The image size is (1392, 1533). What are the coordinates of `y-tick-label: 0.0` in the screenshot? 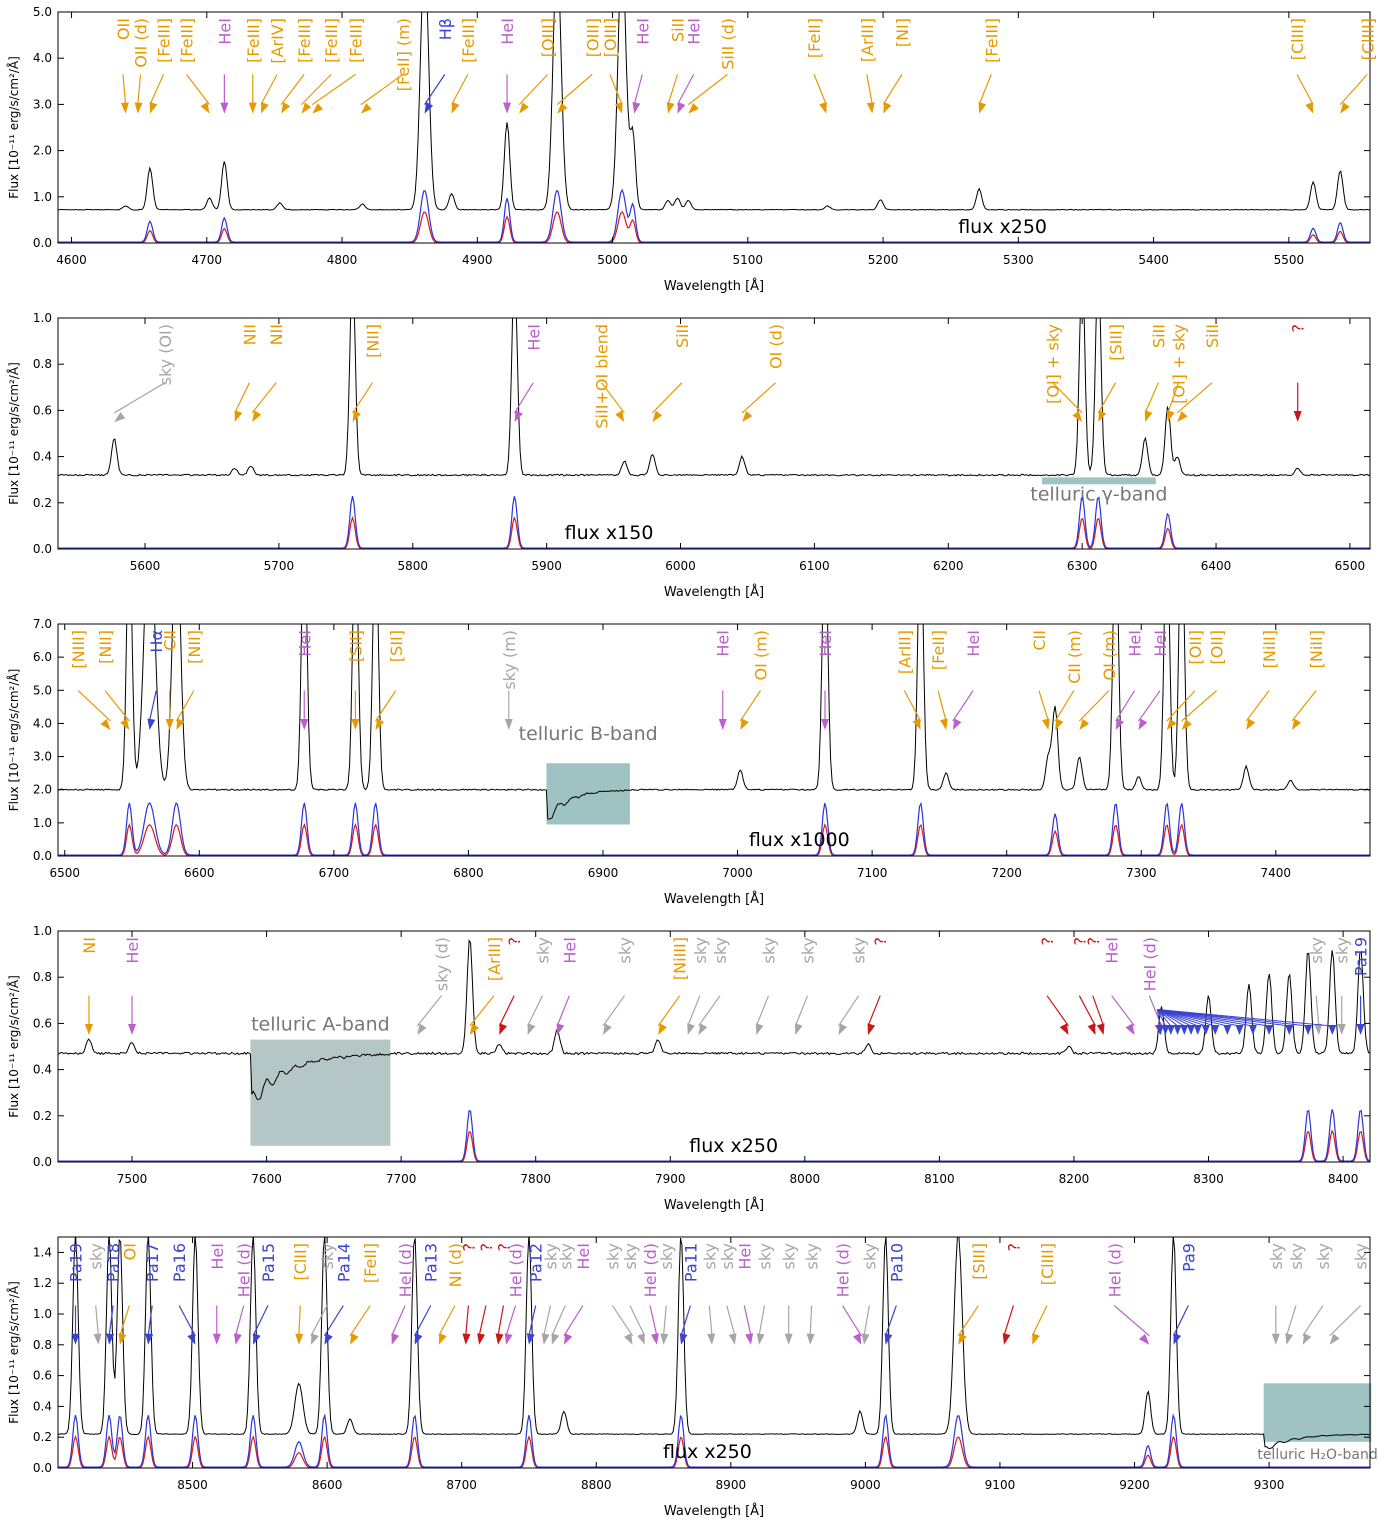 It's located at (42, 1162).